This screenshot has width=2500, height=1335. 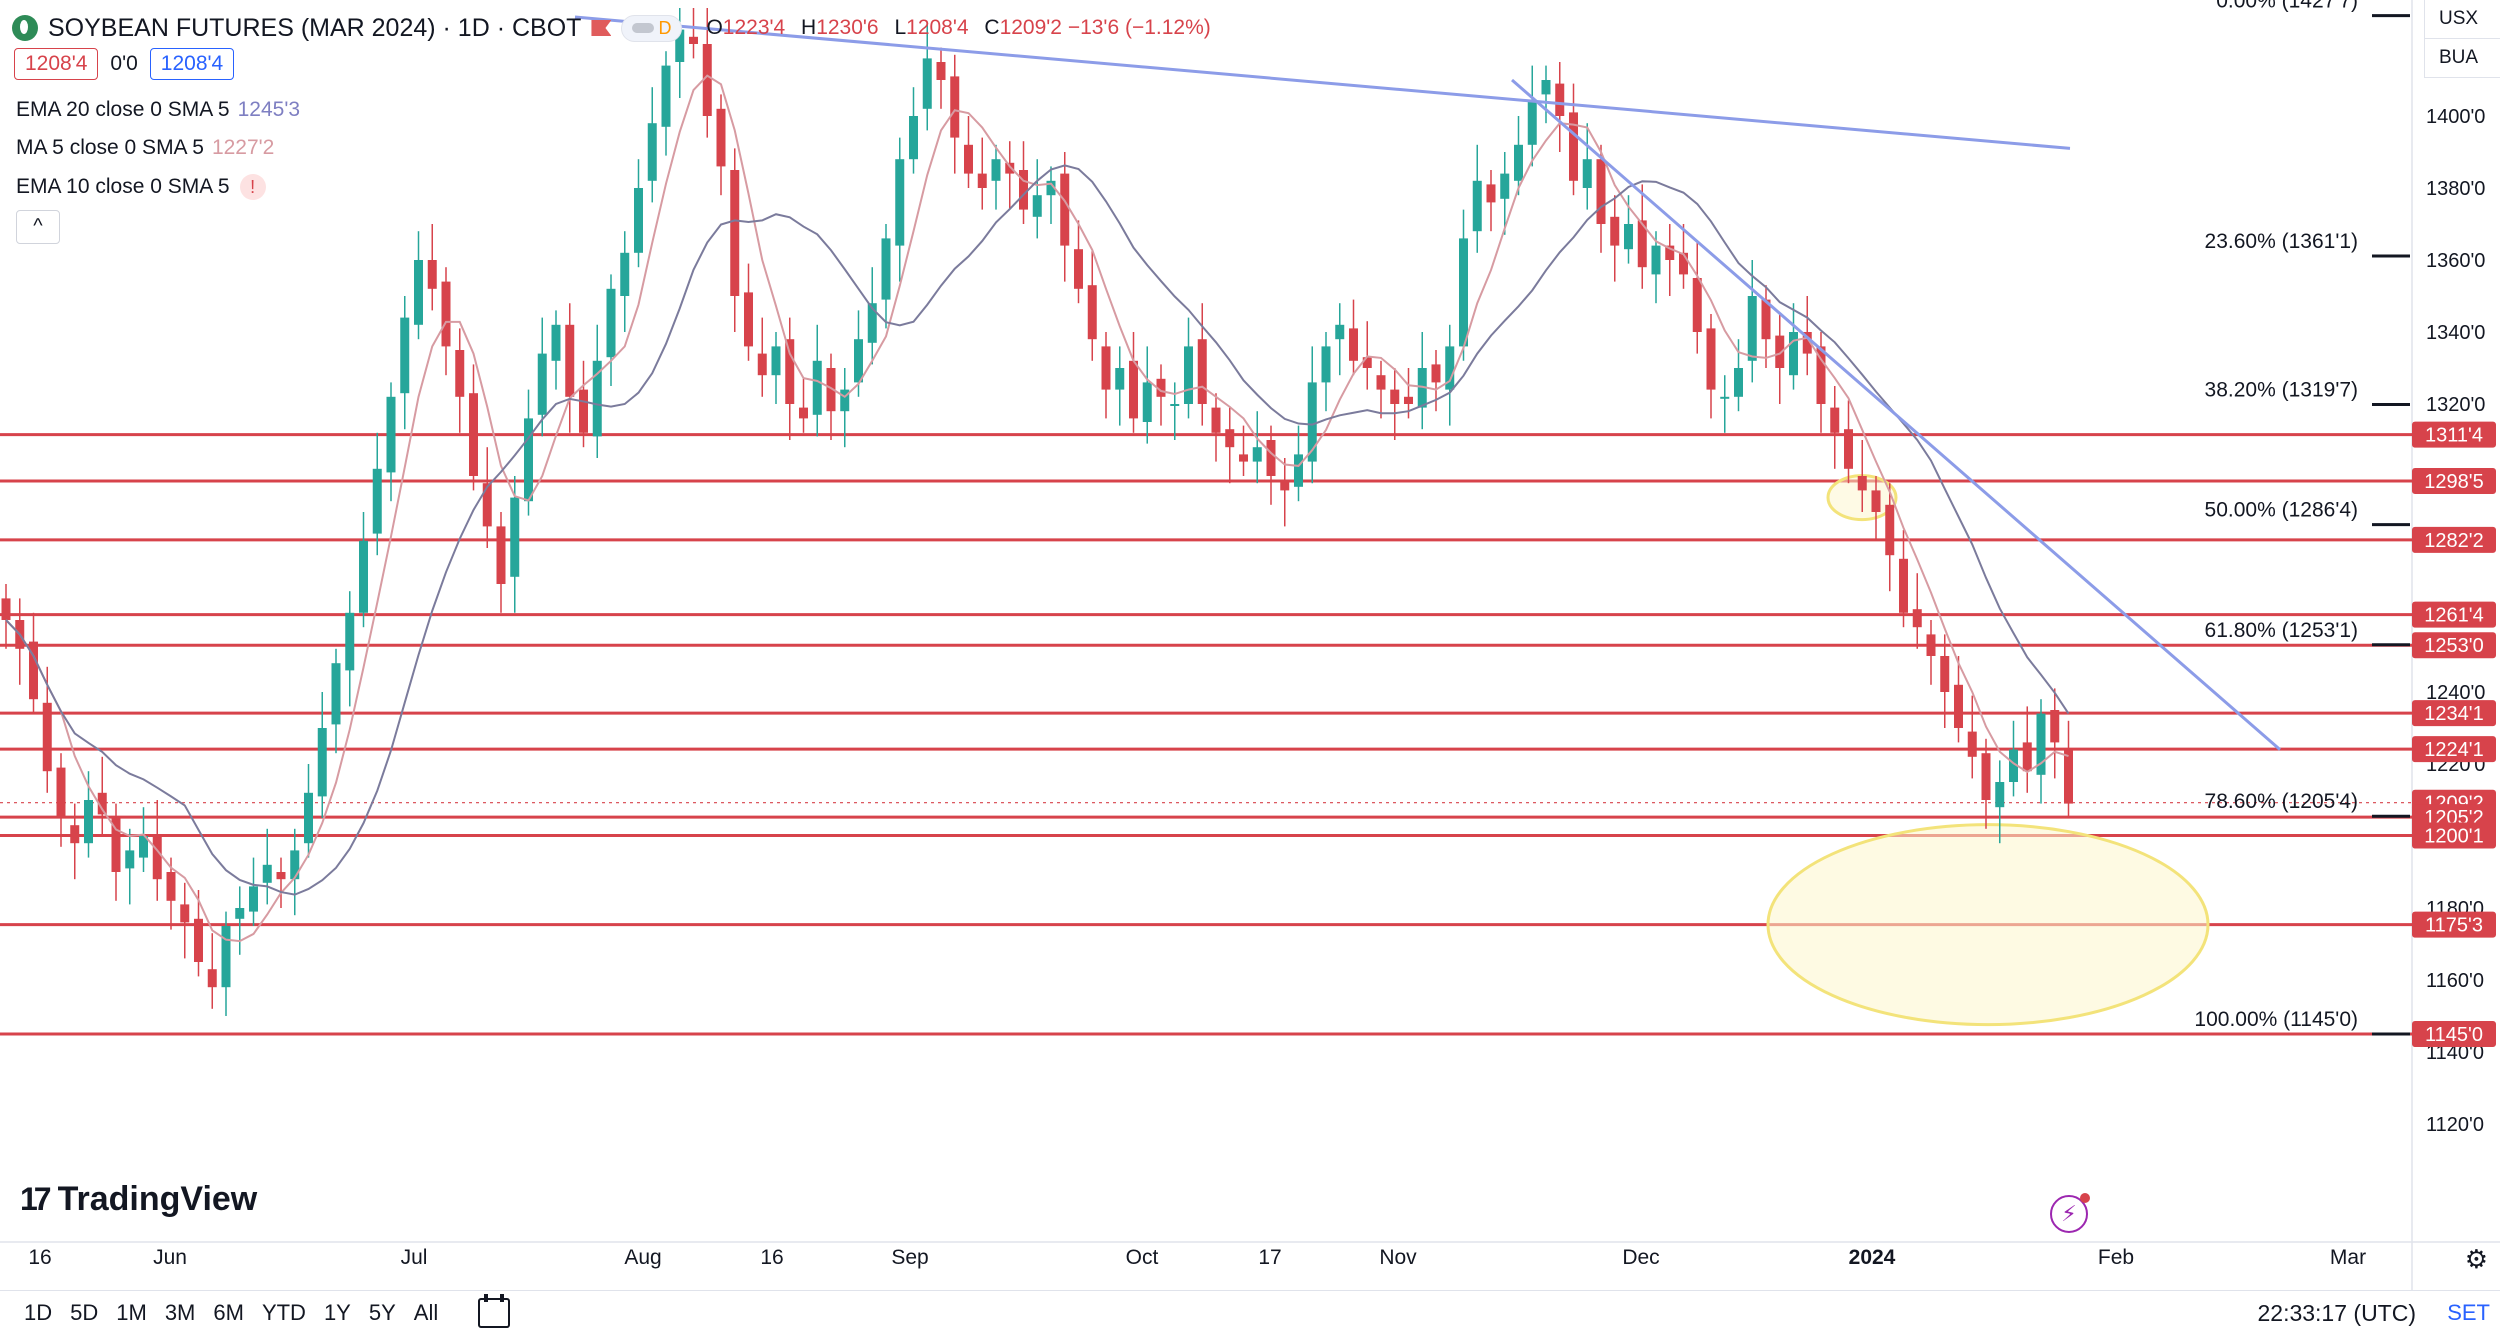 What do you see at coordinates (1197, 1257) in the screenshot?
I see `time-axis: 16 Jun Jul Aug 16 Sep Oct 17 Nov Dec 2024 Feb Mar` at bounding box center [1197, 1257].